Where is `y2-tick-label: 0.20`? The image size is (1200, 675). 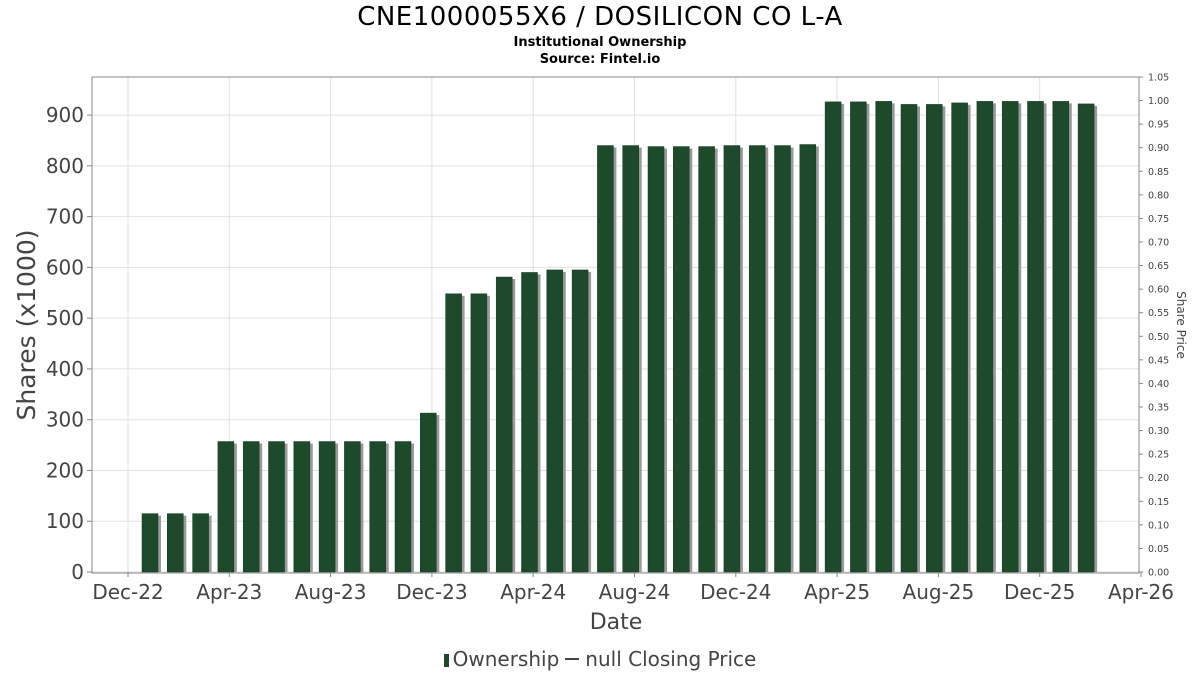
y2-tick-label: 0.20 is located at coordinates (1158, 478).